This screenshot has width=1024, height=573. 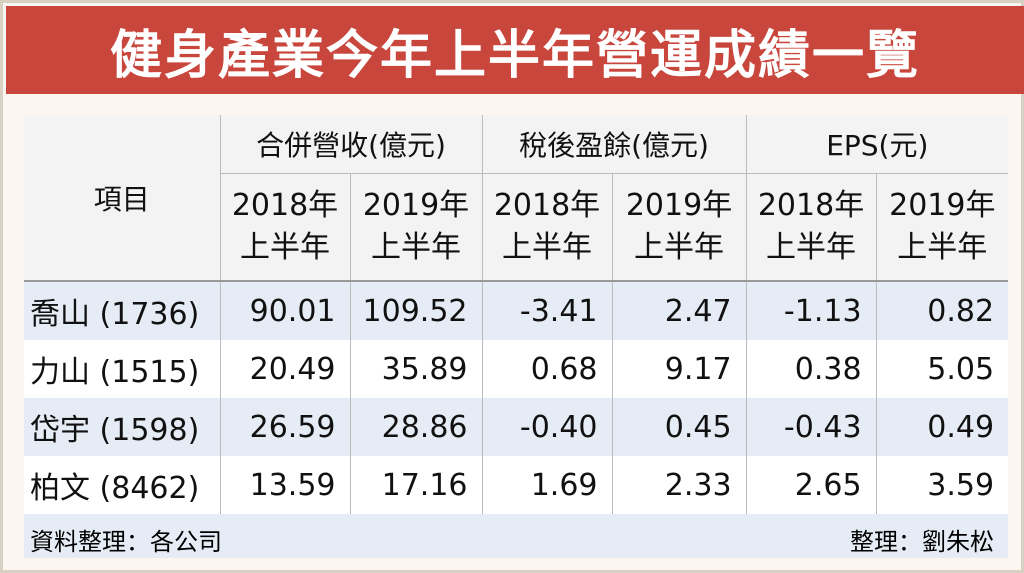 I want to click on table-cell: 0.45, so click(x=679, y=427).